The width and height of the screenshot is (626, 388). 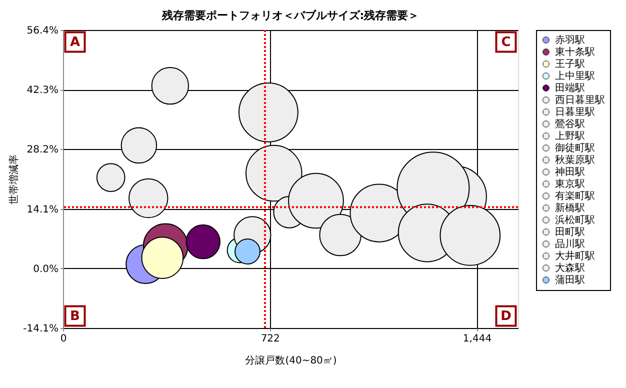 I want to click on y-tick-label: 42.3%, so click(x=42, y=90).